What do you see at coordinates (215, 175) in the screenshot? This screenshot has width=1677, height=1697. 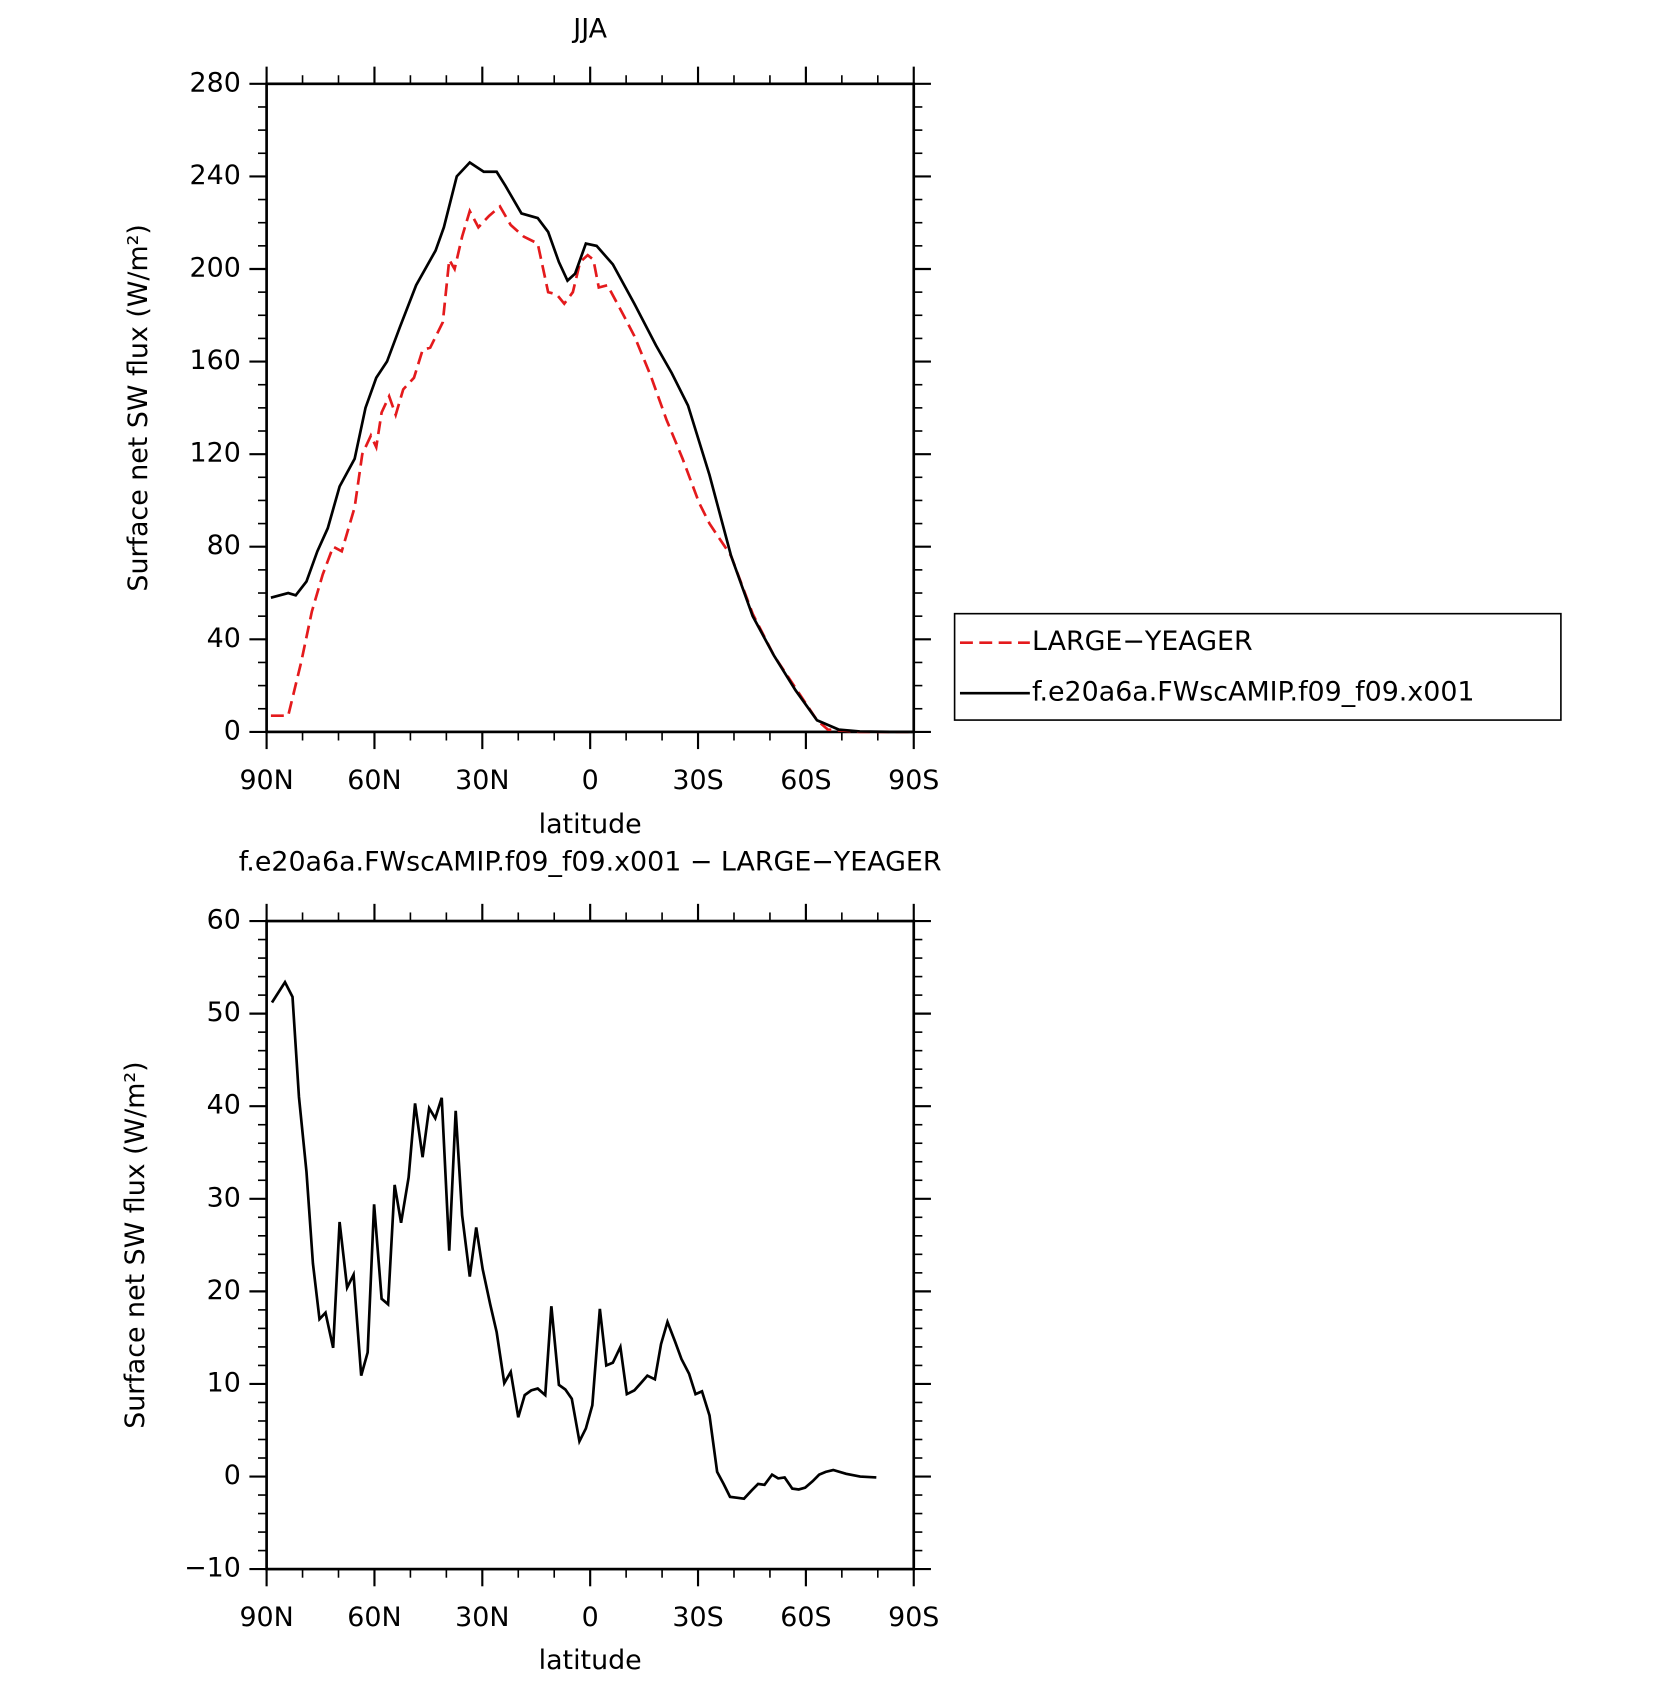 I see `y-tick-label: 240` at bounding box center [215, 175].